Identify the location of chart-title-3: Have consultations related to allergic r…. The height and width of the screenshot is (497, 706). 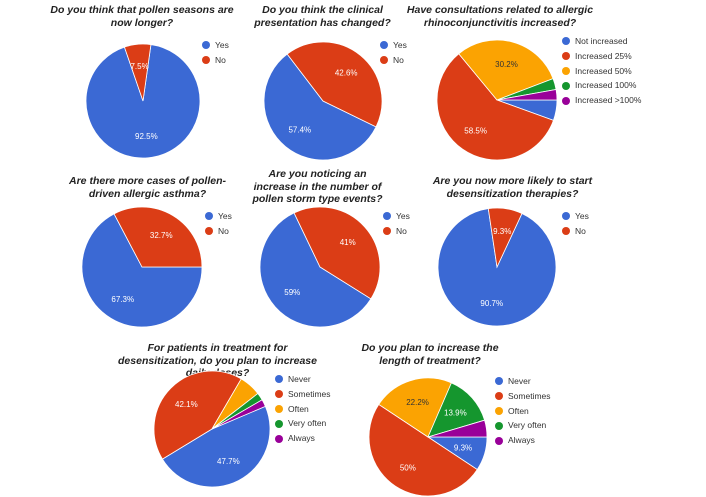
(500, 16).